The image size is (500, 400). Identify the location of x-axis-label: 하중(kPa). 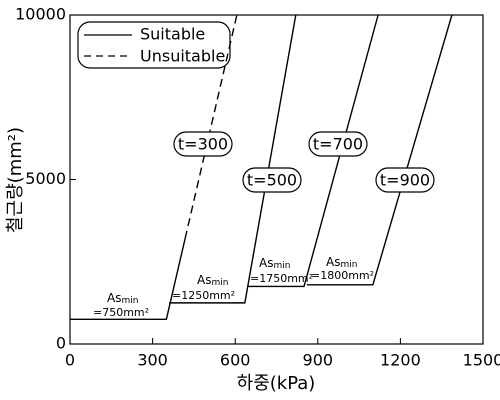
(276, 383).